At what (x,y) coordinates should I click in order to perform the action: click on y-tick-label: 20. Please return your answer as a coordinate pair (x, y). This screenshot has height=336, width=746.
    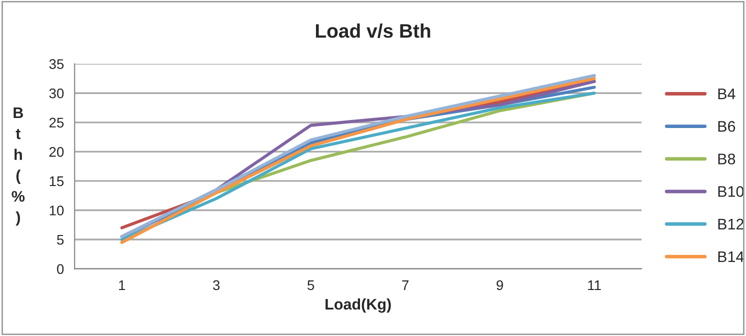
    Looking at the image, I should click on (56, 152).